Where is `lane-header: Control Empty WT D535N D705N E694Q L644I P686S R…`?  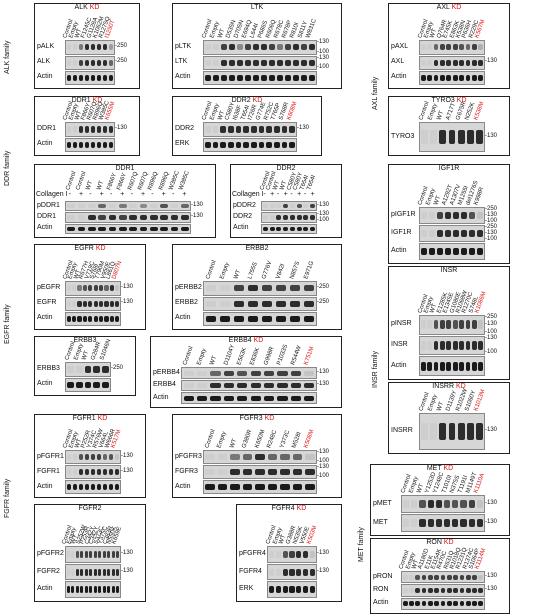
lane-header: Control Empty WT D535N D705N E694Q L644I P686S R… is located at coordinates (257, 25).